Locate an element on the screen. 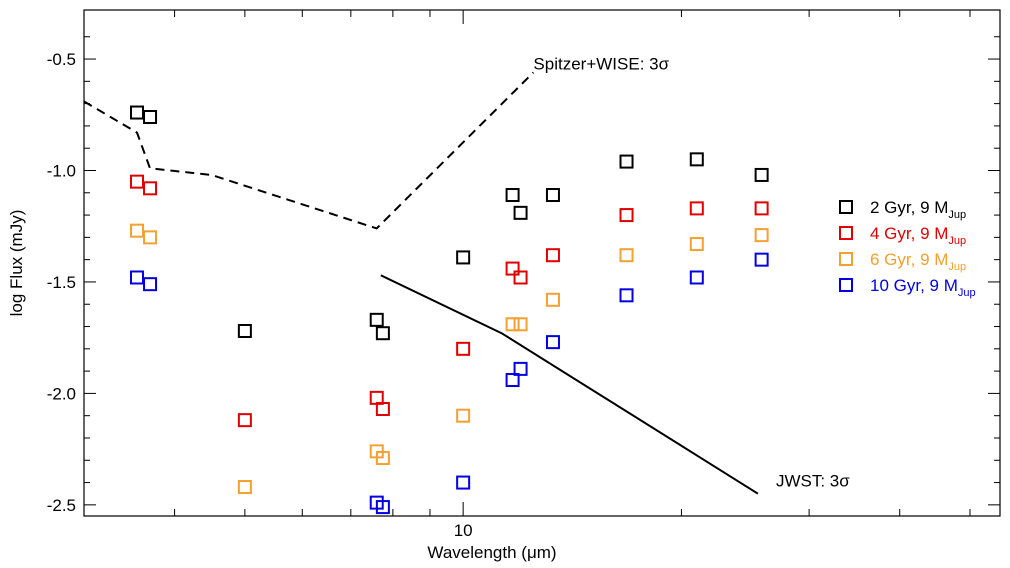  y-tick-label: -0.5 is located at coordinates (61, 59).